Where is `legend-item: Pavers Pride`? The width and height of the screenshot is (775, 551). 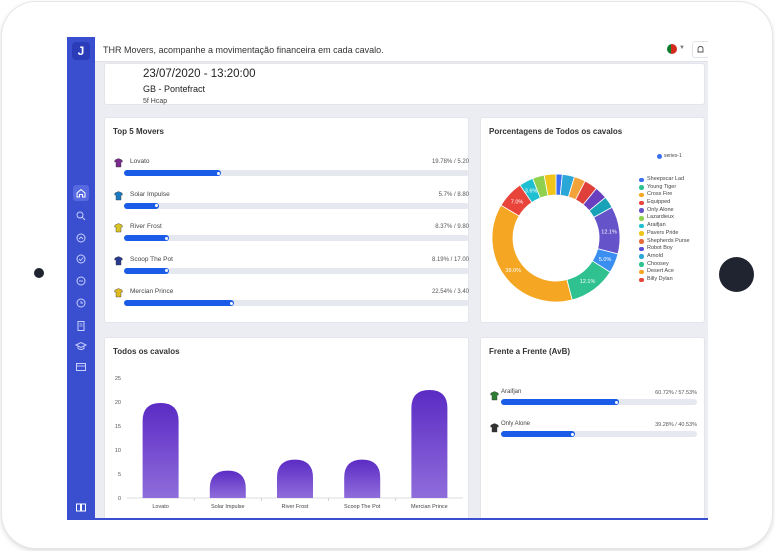
legend-item: Pavers Pride is located at coordinates (664, 234).